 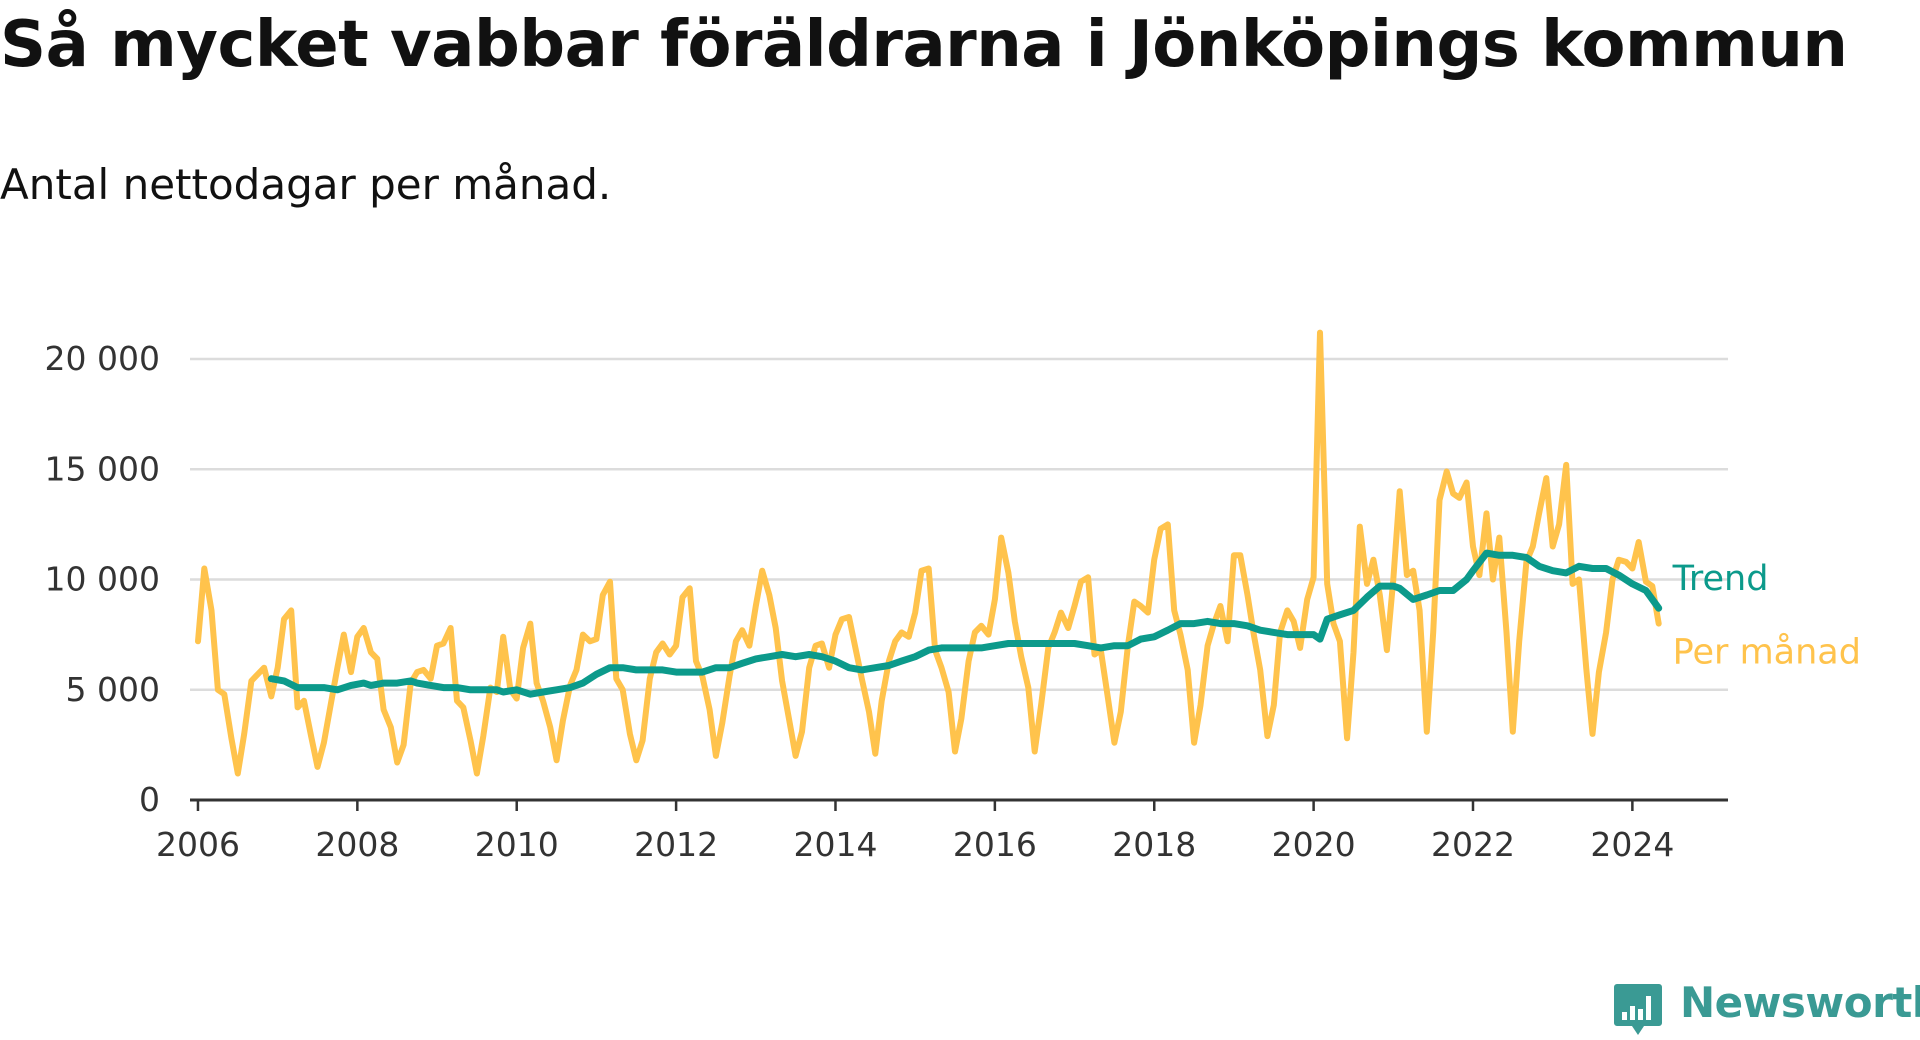 I want to click on y-tick-label: 10 000, so click(x=102, y=579).